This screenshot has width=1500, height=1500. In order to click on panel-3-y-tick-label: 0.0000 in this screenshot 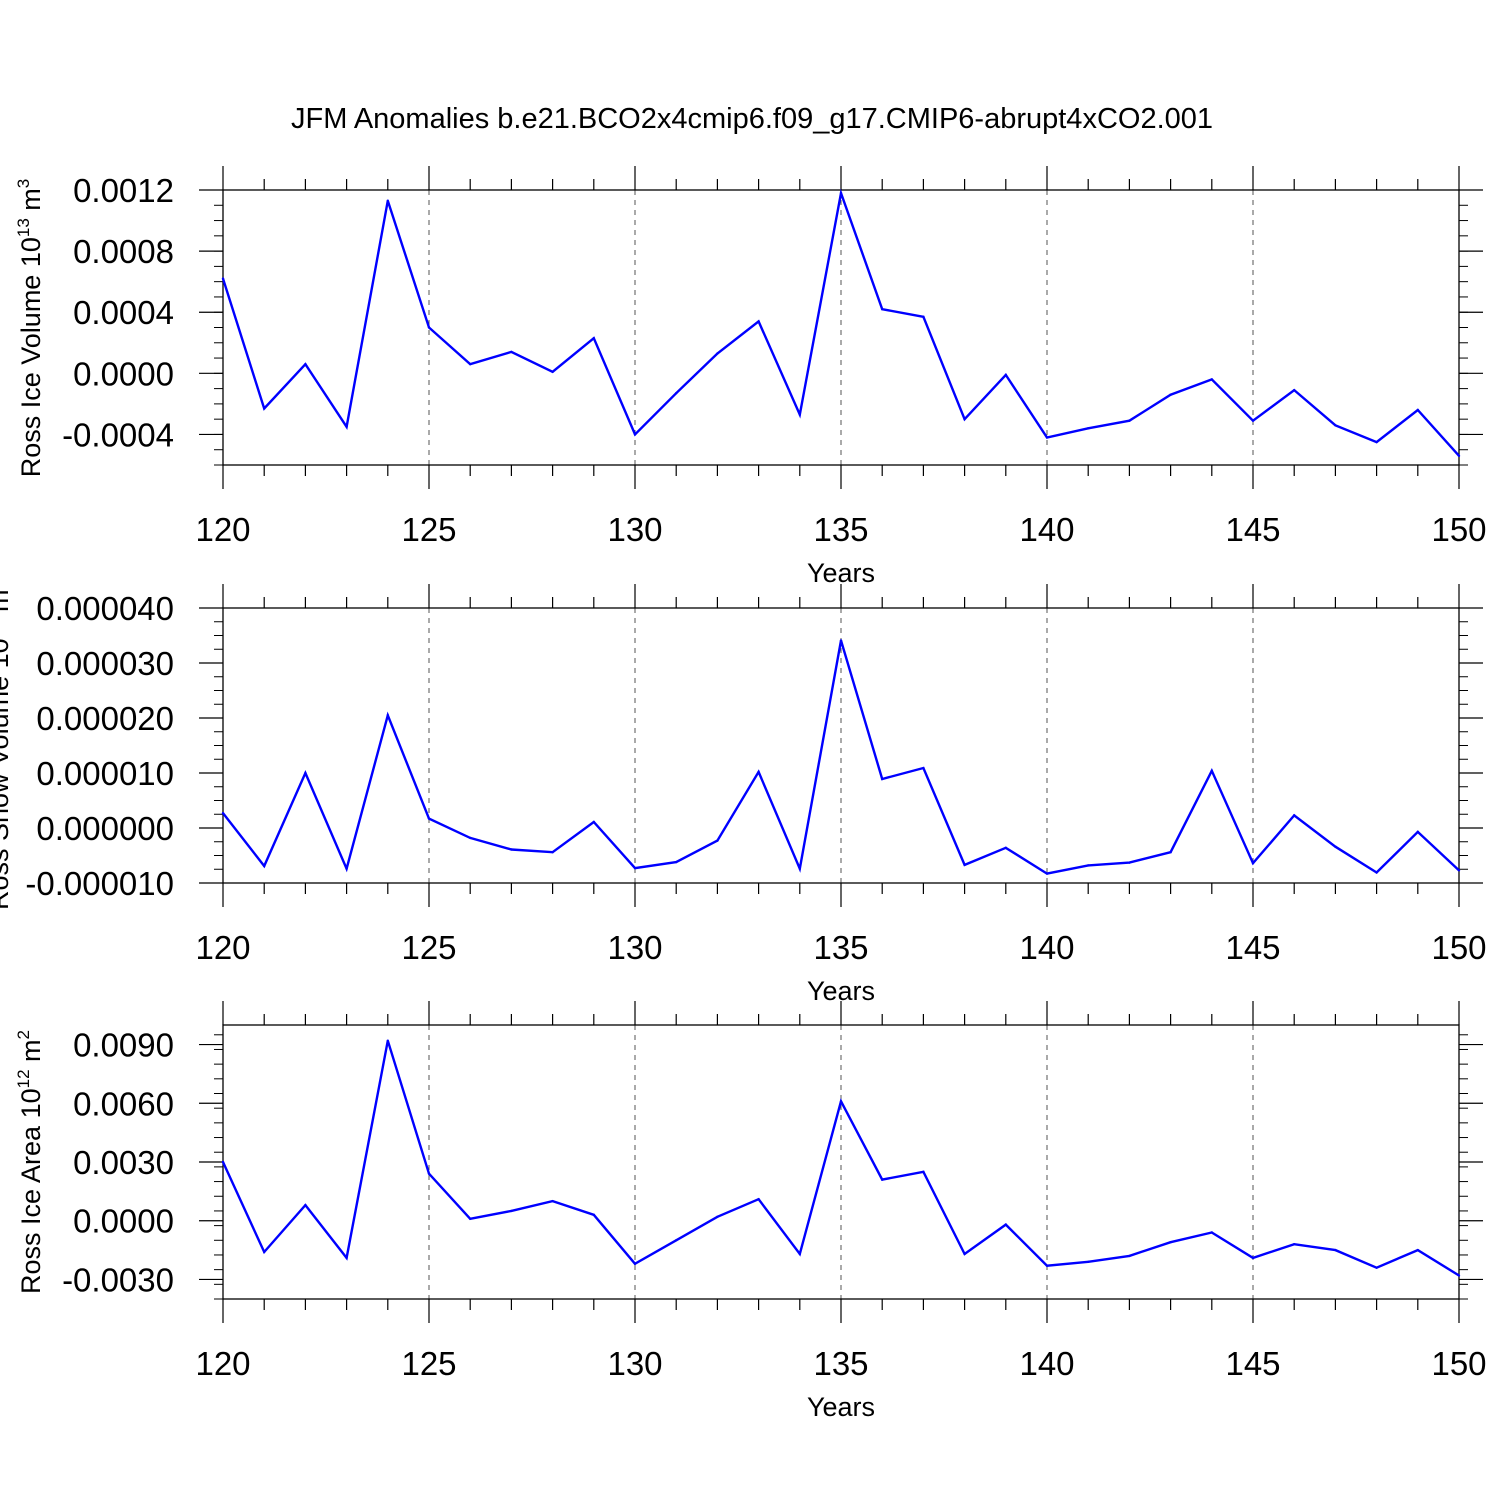, I will do `click(123, 1221)`.